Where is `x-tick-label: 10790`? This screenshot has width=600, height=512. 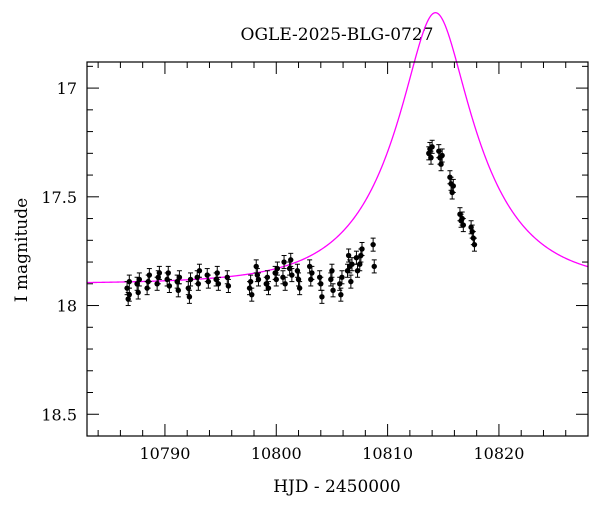
x-tick-label: 10790 is located at coordinates (164, 453).